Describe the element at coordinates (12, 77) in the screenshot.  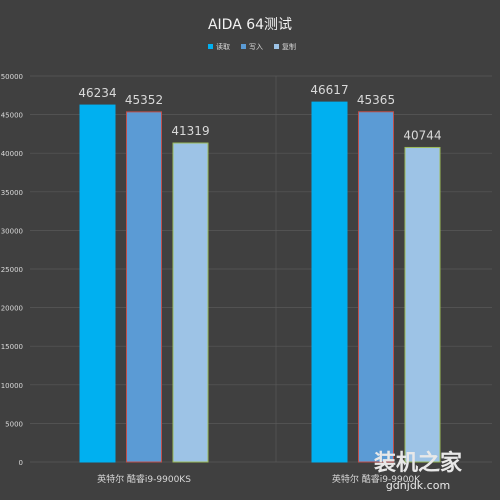
I see `y-tick-label-10: 50000` at that location.